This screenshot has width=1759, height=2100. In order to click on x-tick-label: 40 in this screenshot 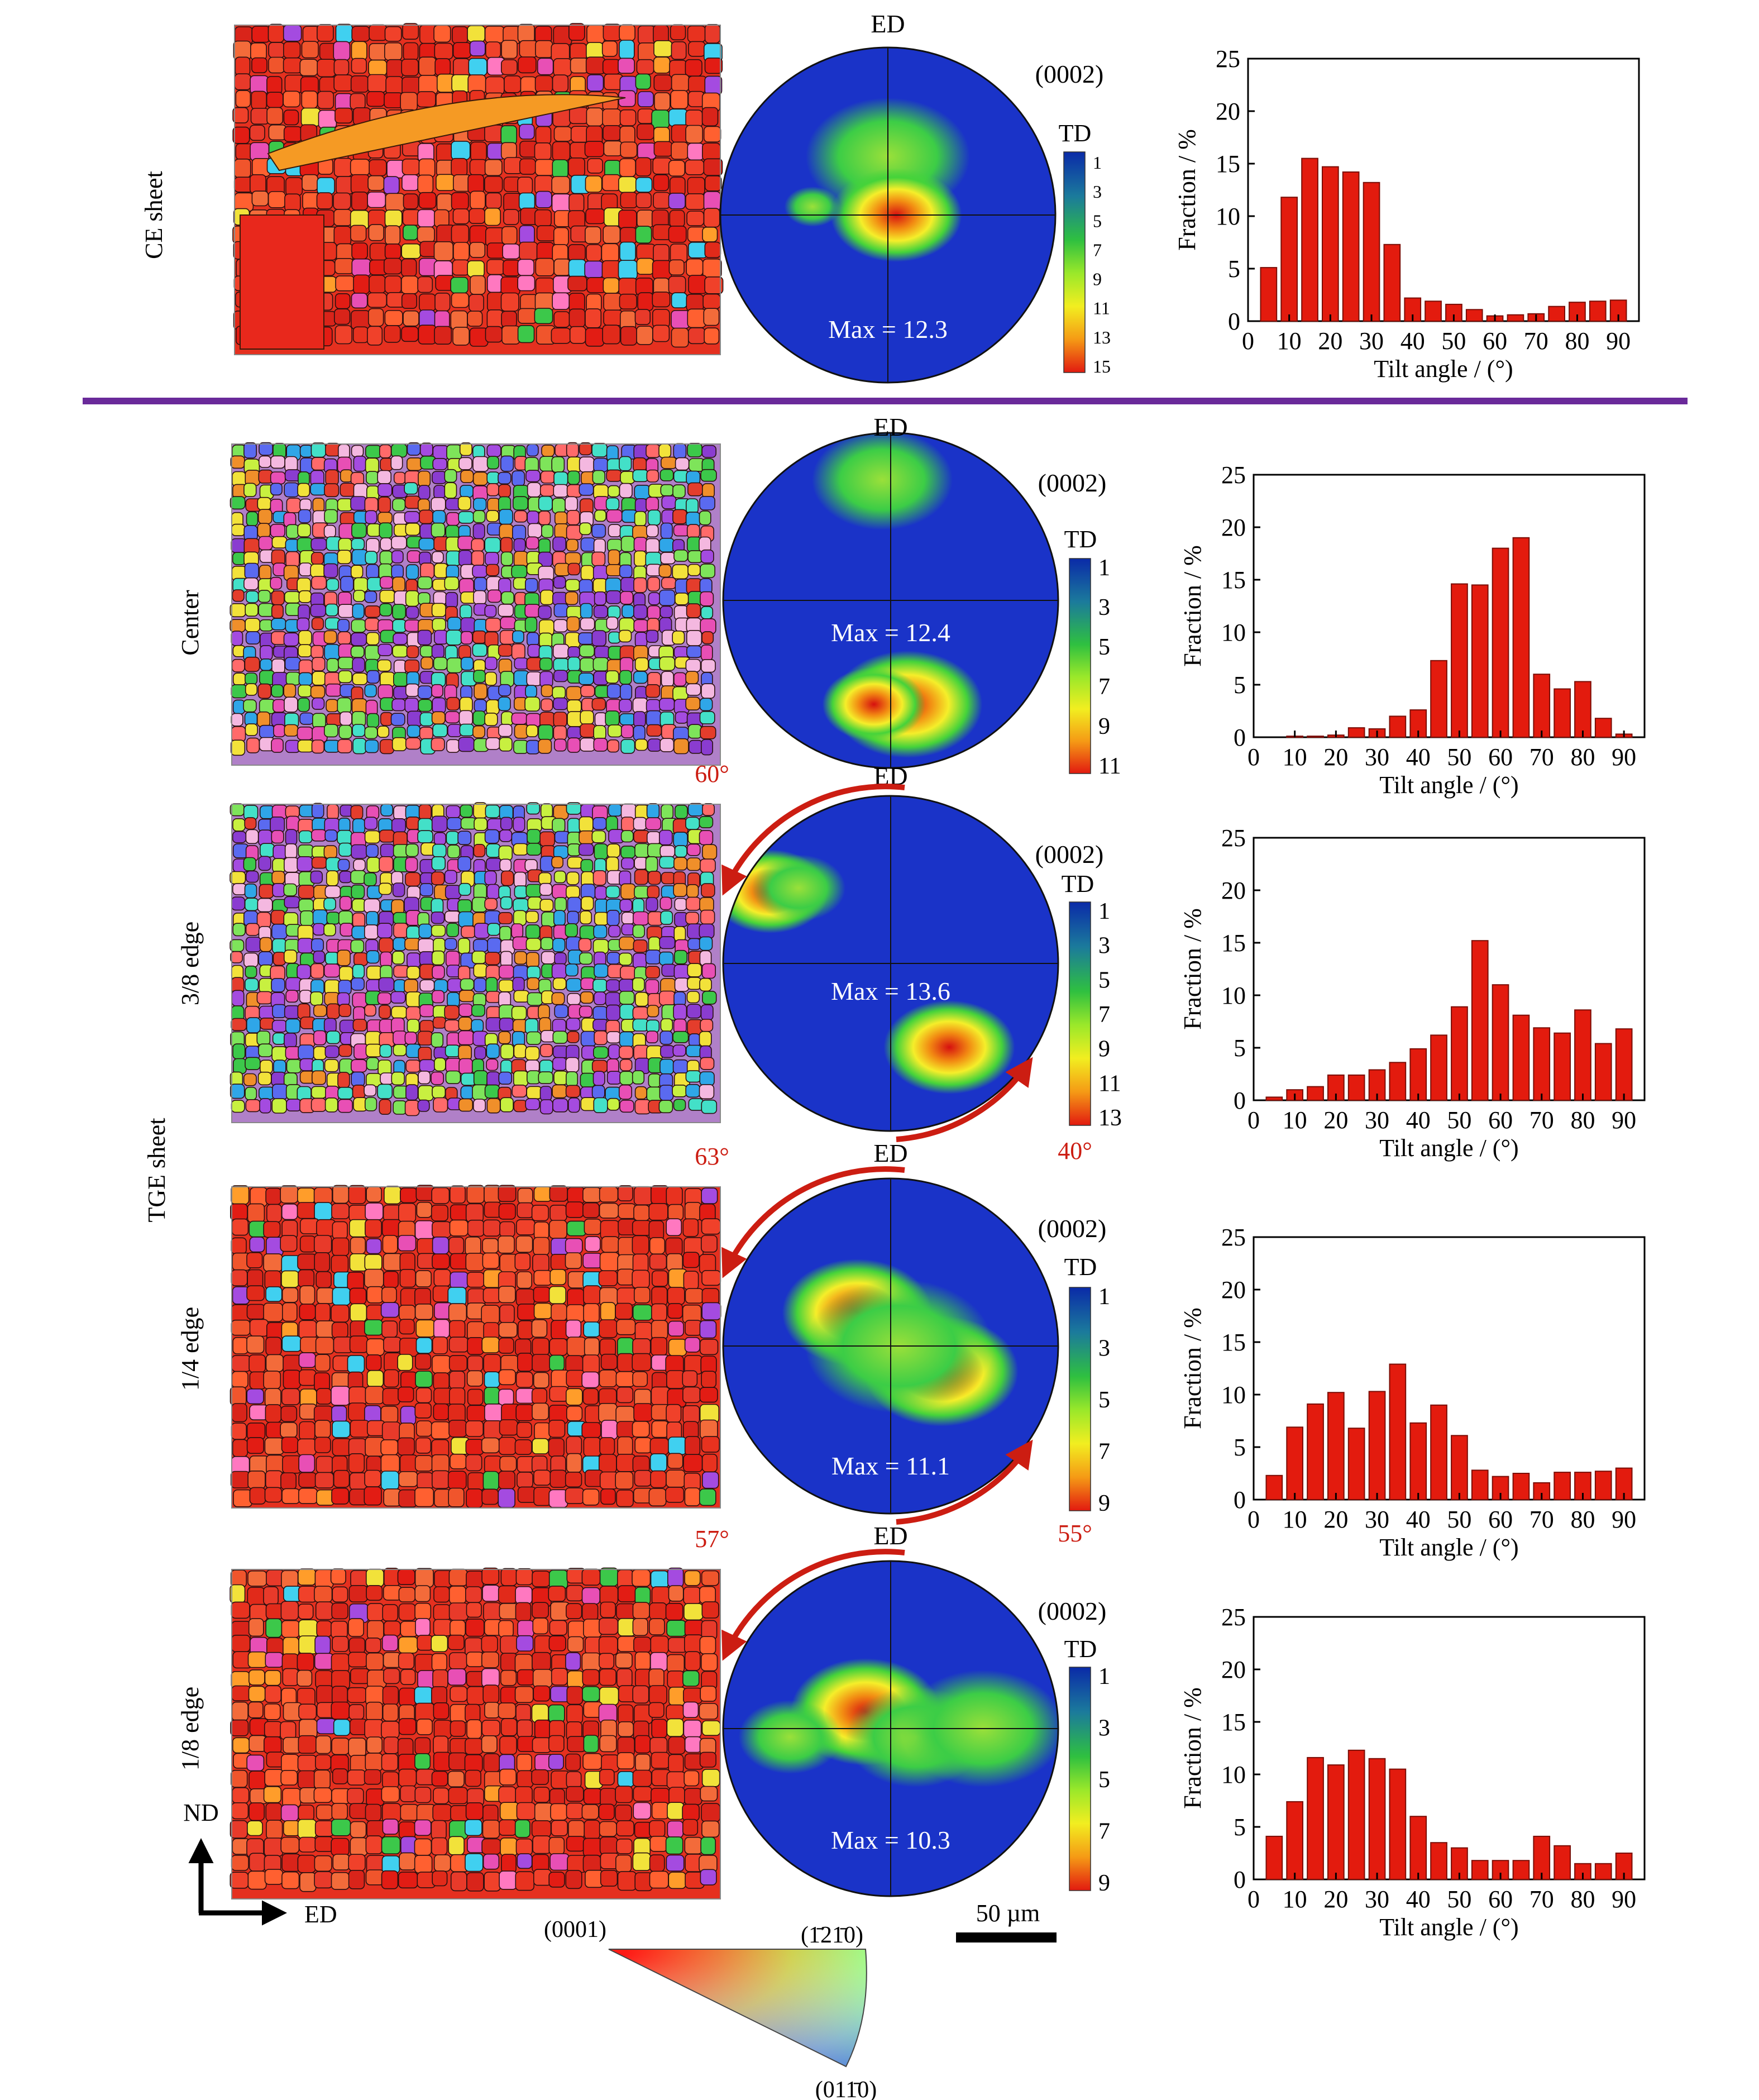, I will do `click(1412, 341)`.